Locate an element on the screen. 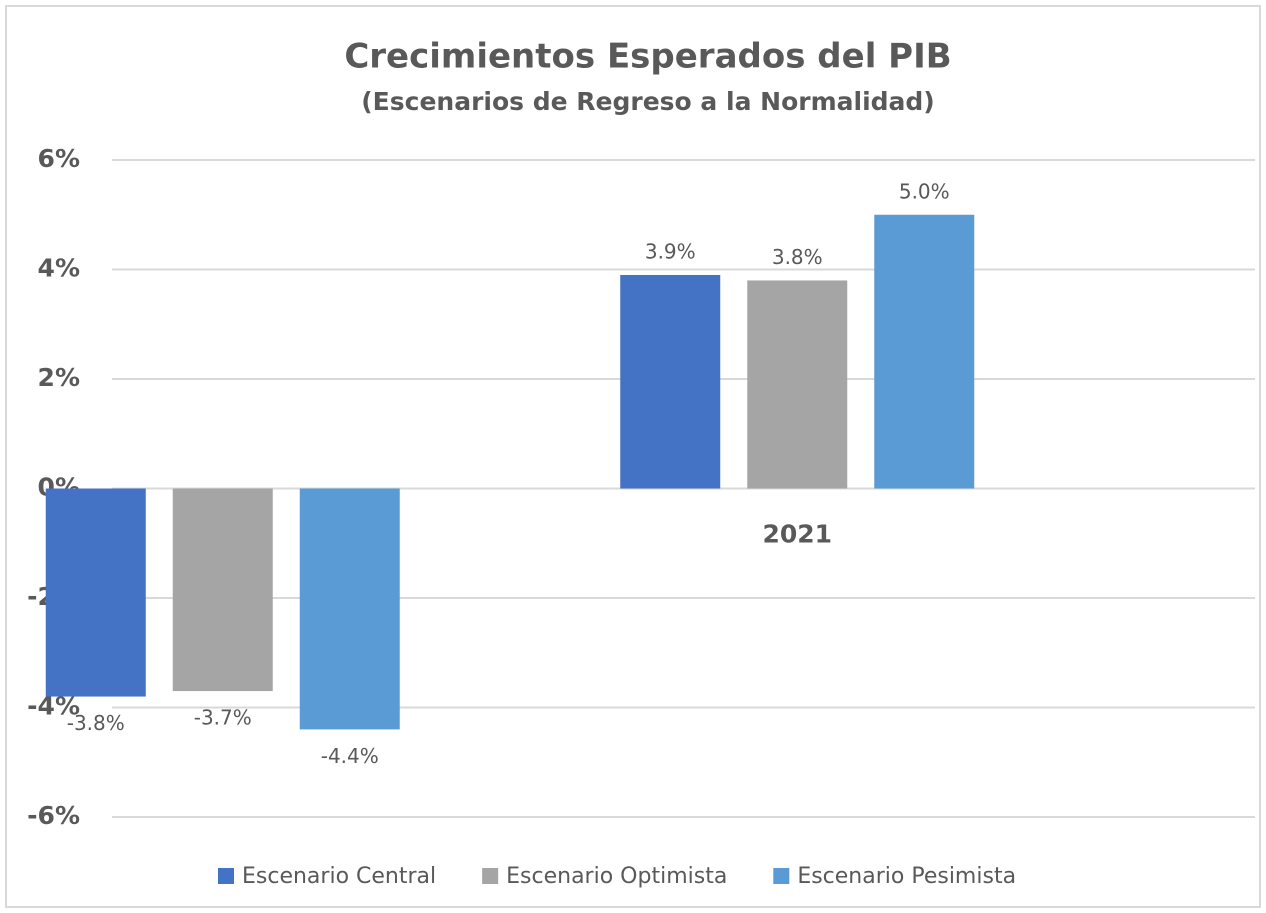 The image size is (1266, 913). chart-title: Crecimientos Esperados del PIB is located at coordinates (647, 57).